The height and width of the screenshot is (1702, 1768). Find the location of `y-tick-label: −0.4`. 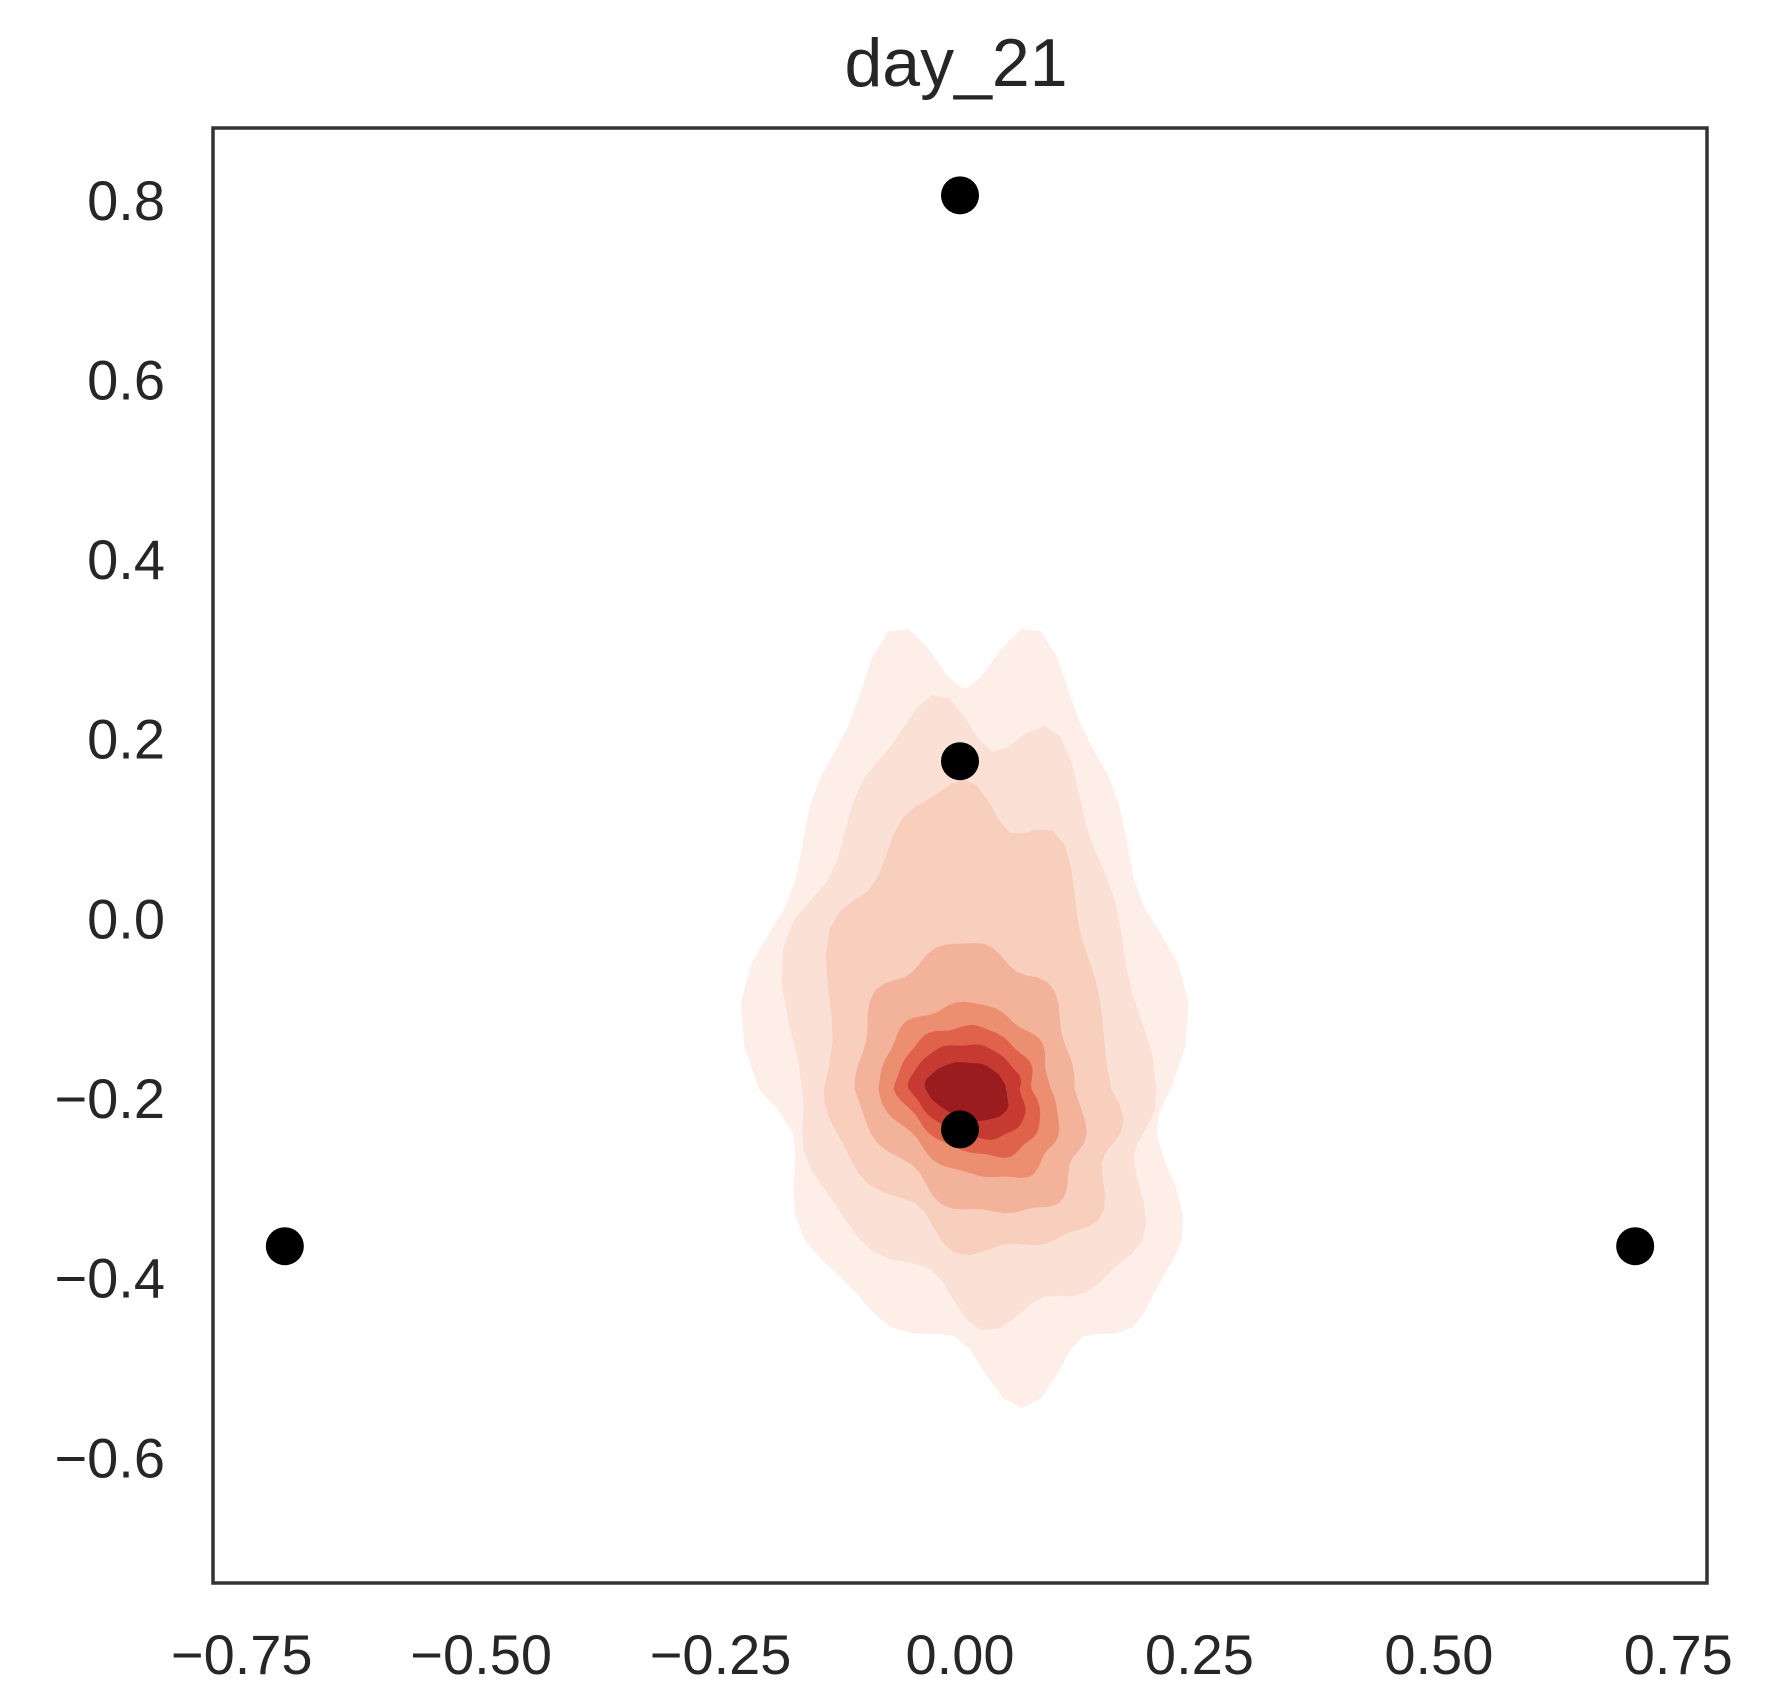

y-tick-label: −0.4 is located at coordinates (109, 1278).